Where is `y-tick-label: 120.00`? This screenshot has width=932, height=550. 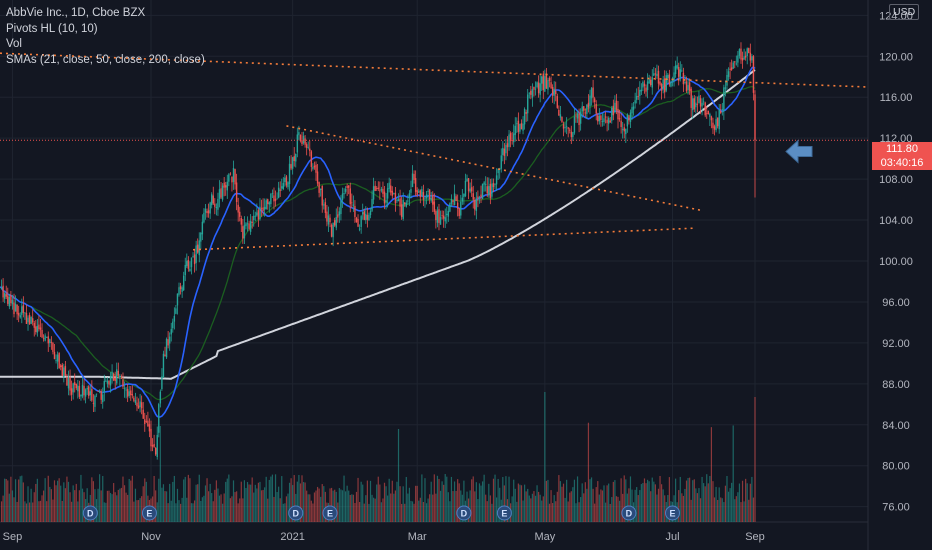 y-tick-label: 120.00 is located at coordinates (896, 57).